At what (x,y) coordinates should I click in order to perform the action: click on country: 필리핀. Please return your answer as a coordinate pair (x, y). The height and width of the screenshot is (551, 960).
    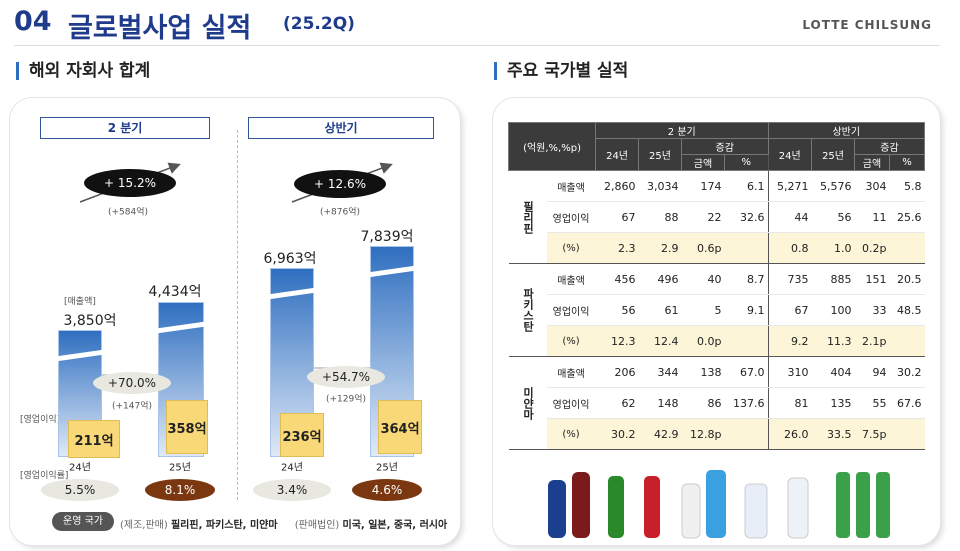
    Looking at the image, I should click on (527, 217).